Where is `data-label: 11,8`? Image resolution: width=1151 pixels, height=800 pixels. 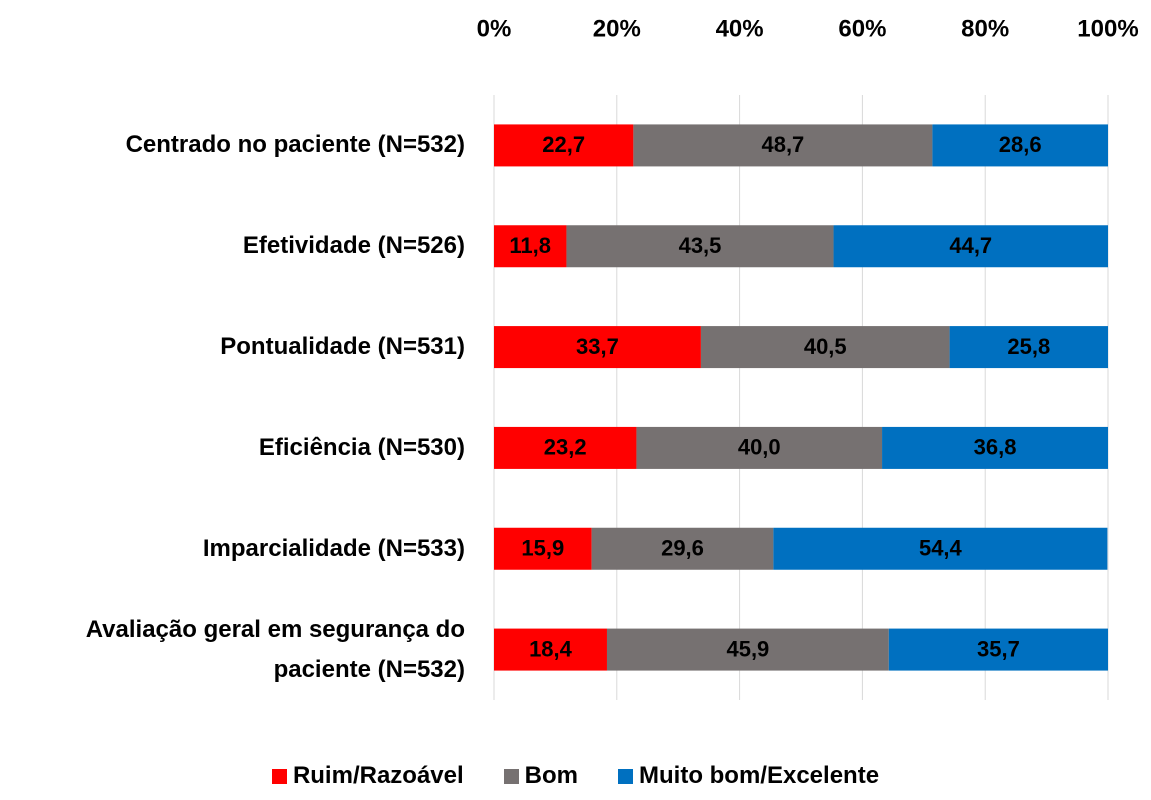 data-label: 11,8 is located at coordinates (530, 245).